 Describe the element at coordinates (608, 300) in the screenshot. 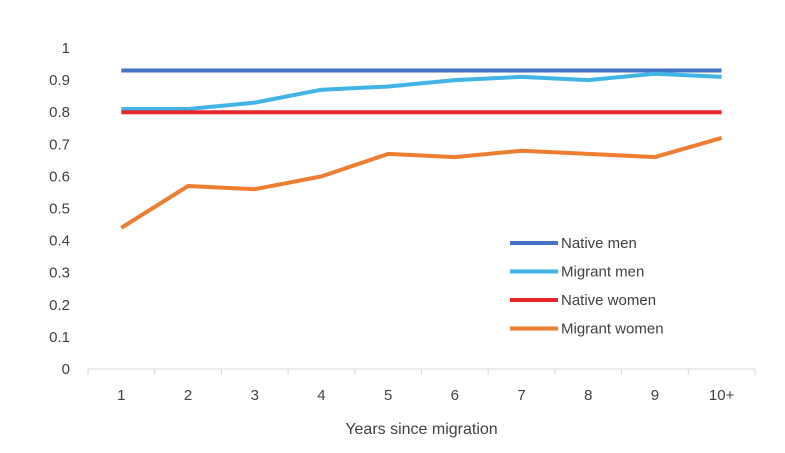

I see `legend-label-native-women: Native women` at that location.